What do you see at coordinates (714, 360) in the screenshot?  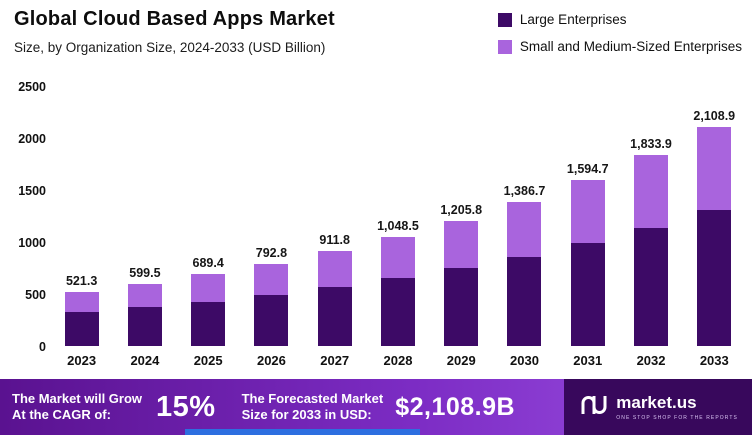 I see `x-axis-label: 2033` at bounding box center [714, 360].